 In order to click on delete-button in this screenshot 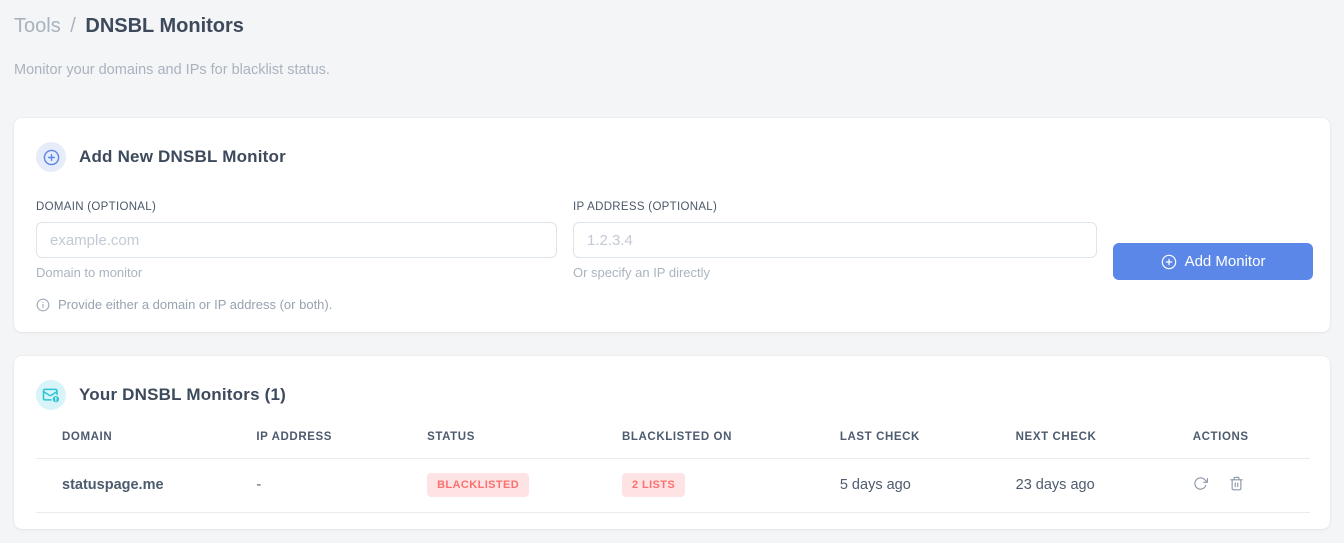, I will do `click(1236, 483)`.